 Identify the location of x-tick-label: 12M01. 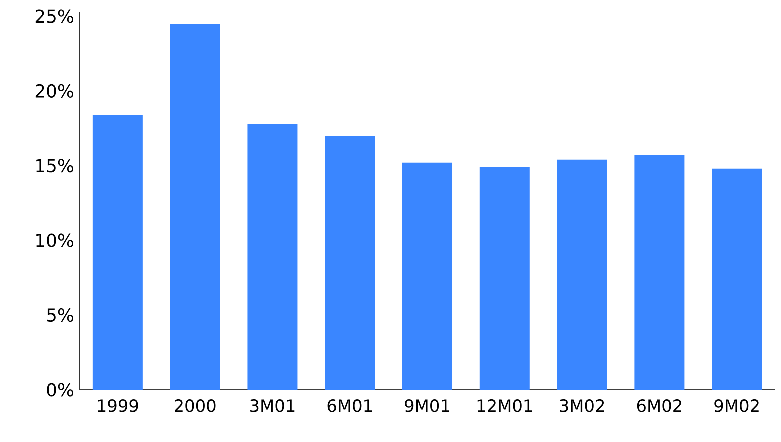
(505, 406).